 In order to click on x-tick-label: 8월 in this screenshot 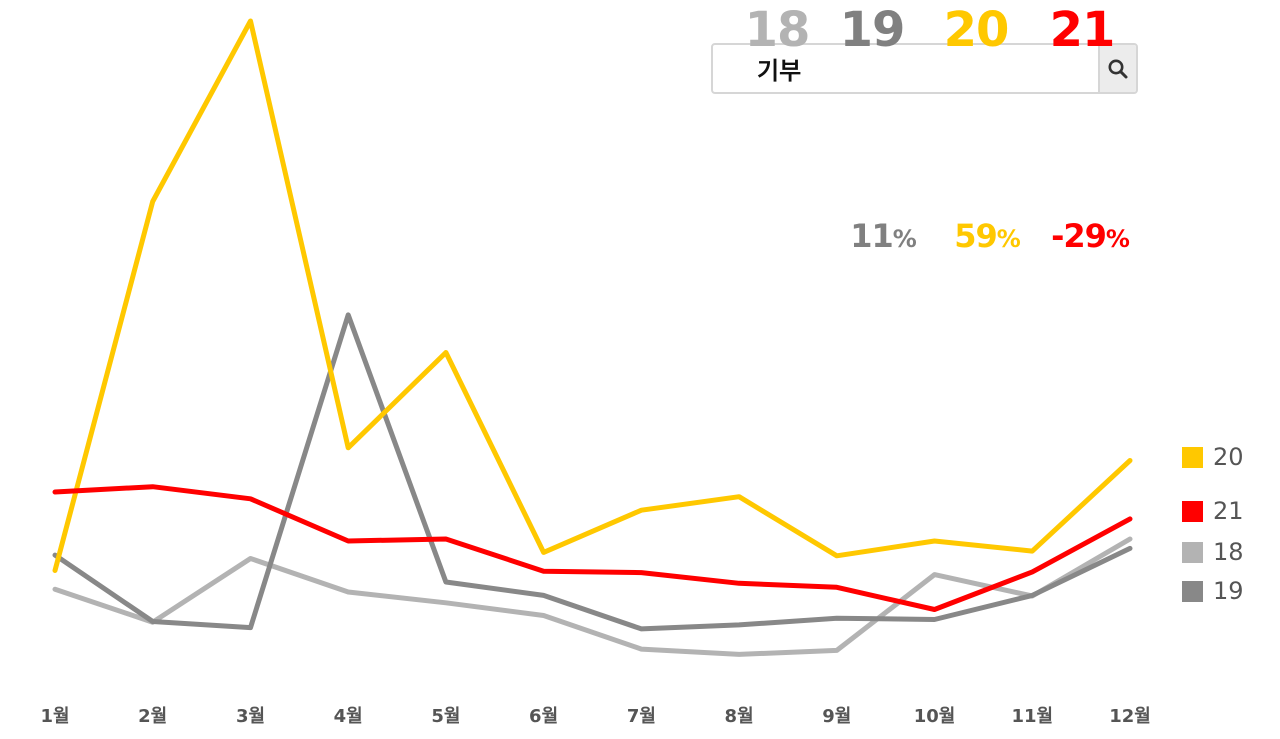, I will do `click(739, 716)`.